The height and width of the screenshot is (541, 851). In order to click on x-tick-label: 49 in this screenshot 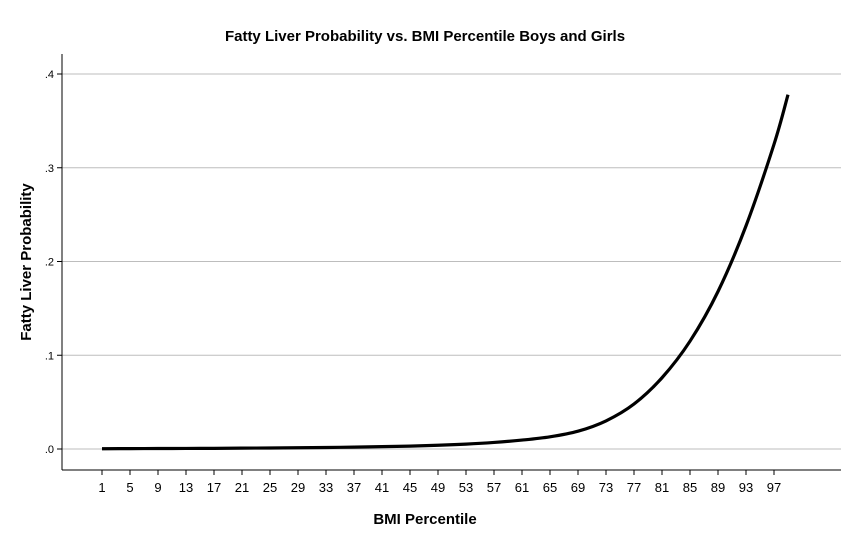, I will do `click(438, 487)`.